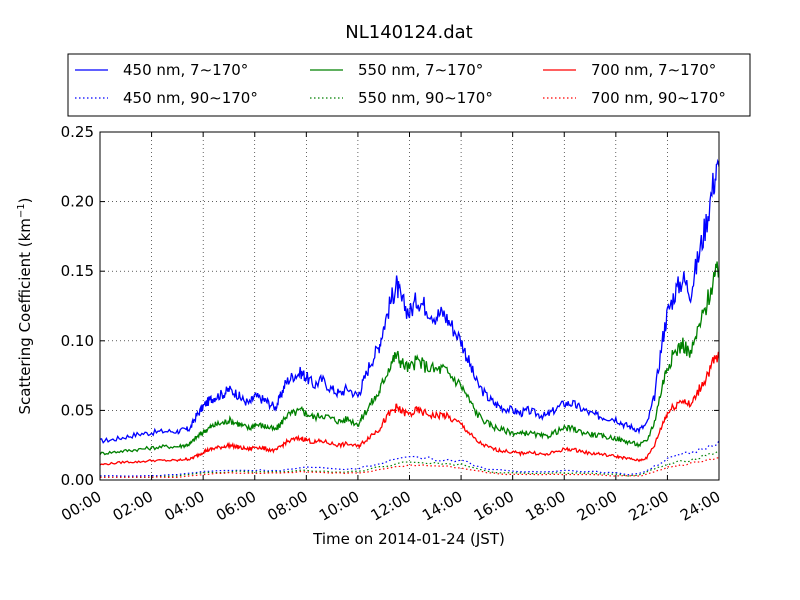 This screenshot has width=800, height=600. I want to click on x-axis-label: Time on 2014-01-24 (JST), so click(408, 539).